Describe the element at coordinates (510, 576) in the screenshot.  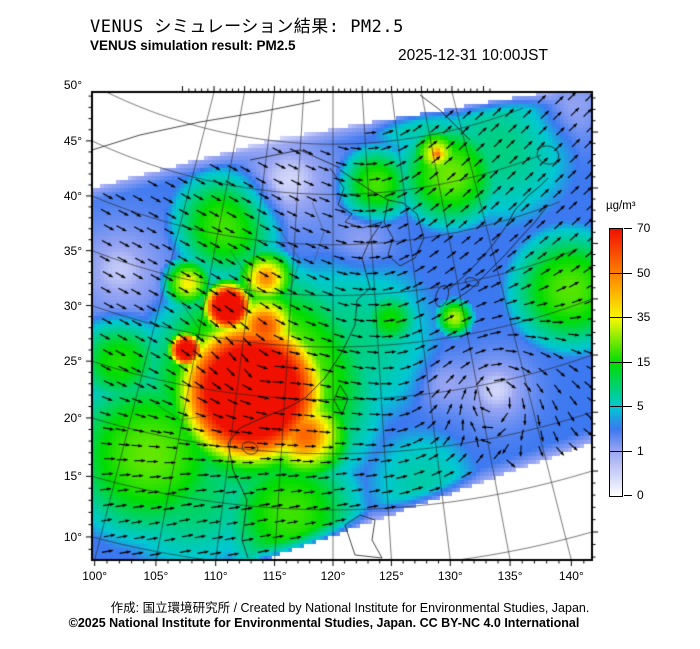
I see `lon-tick-label: 135°` at that location.